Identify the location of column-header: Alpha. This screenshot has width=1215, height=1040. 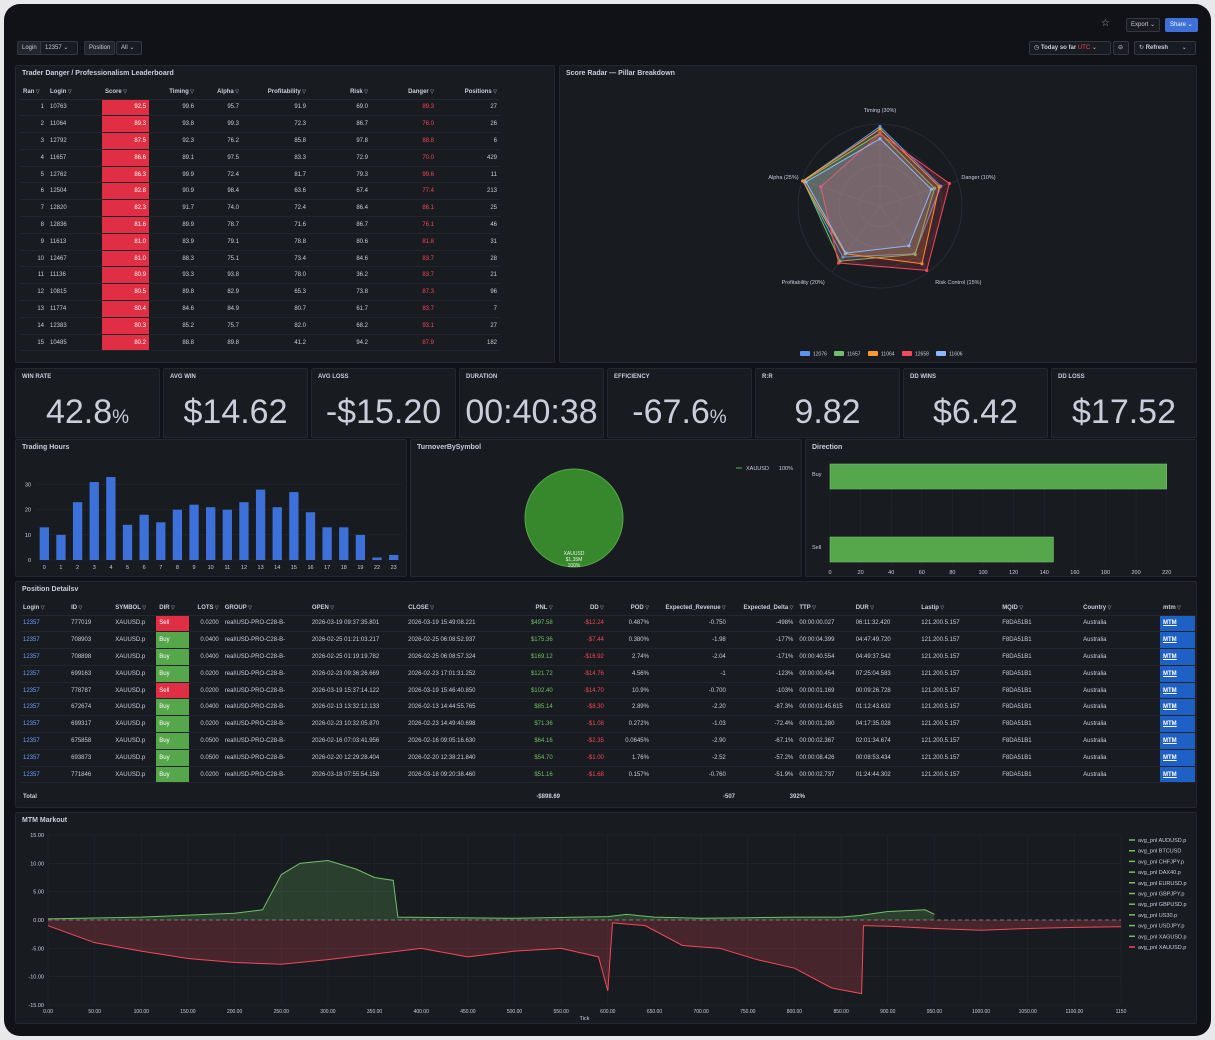
(219, 92).